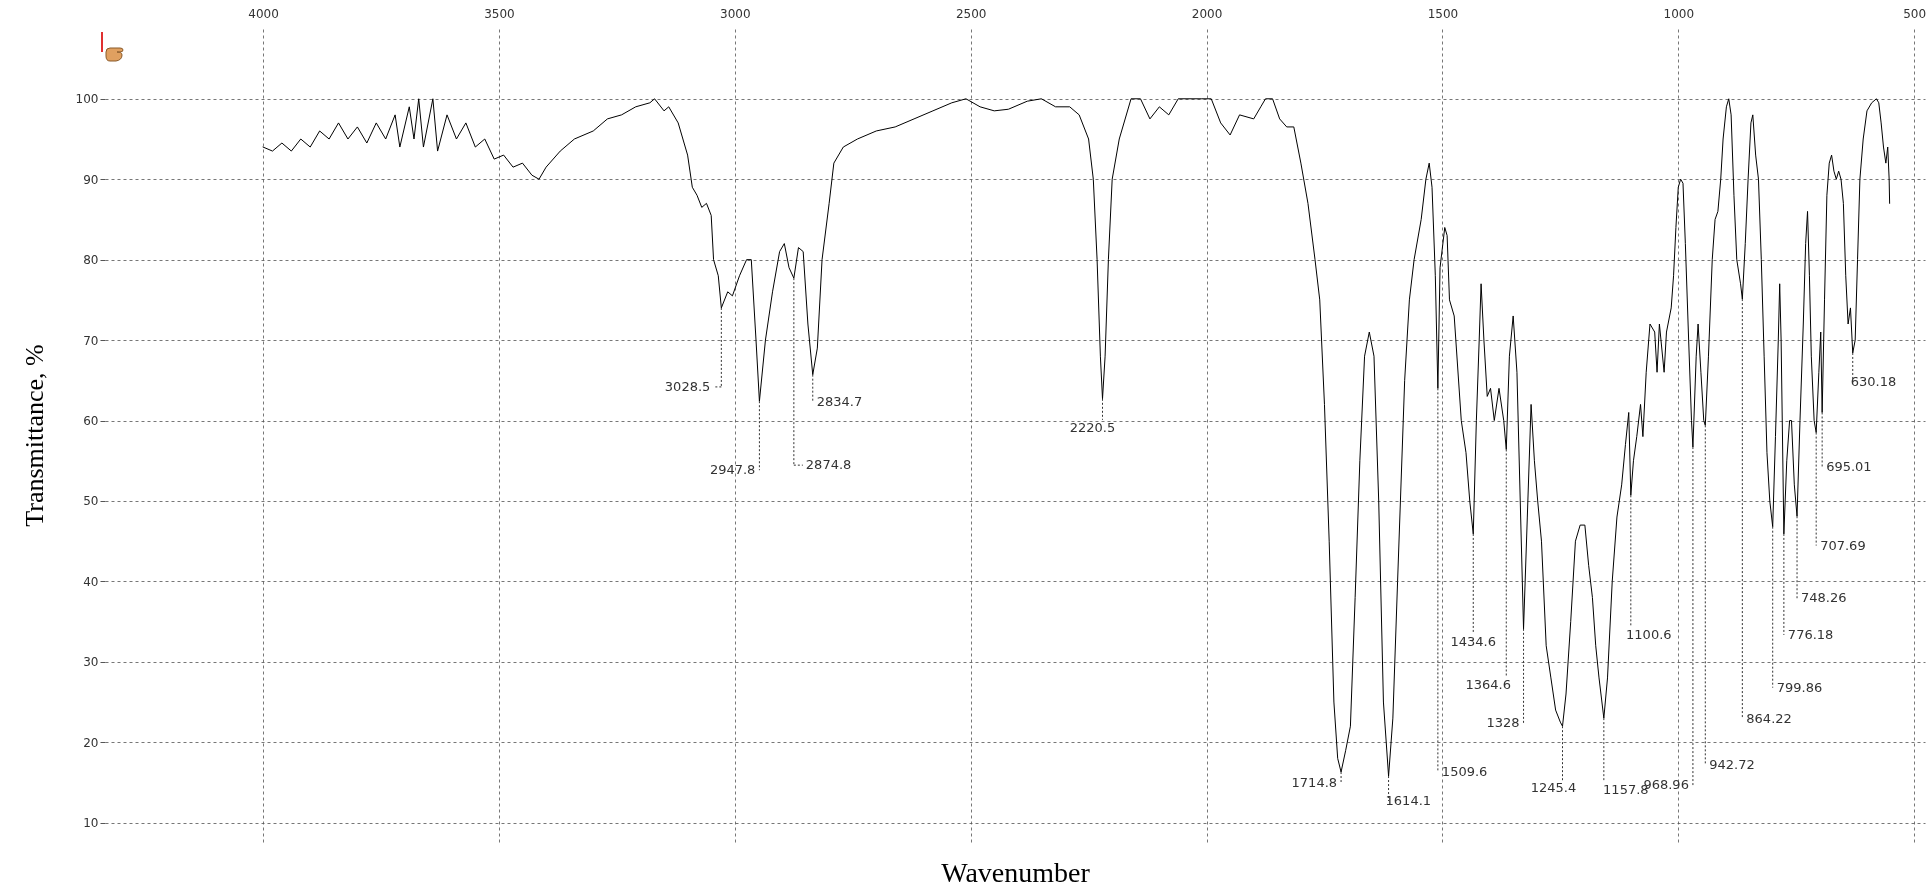 This screenshot has height=893, width=1928. I want to click on annotation: 1100.6, so click(1649, 635).